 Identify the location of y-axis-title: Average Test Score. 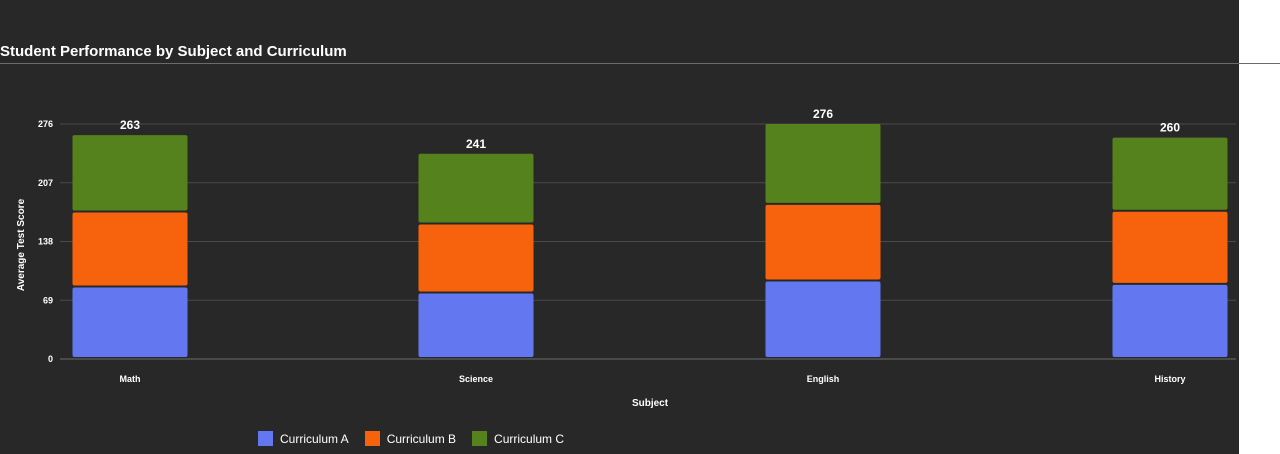
(21, 244).